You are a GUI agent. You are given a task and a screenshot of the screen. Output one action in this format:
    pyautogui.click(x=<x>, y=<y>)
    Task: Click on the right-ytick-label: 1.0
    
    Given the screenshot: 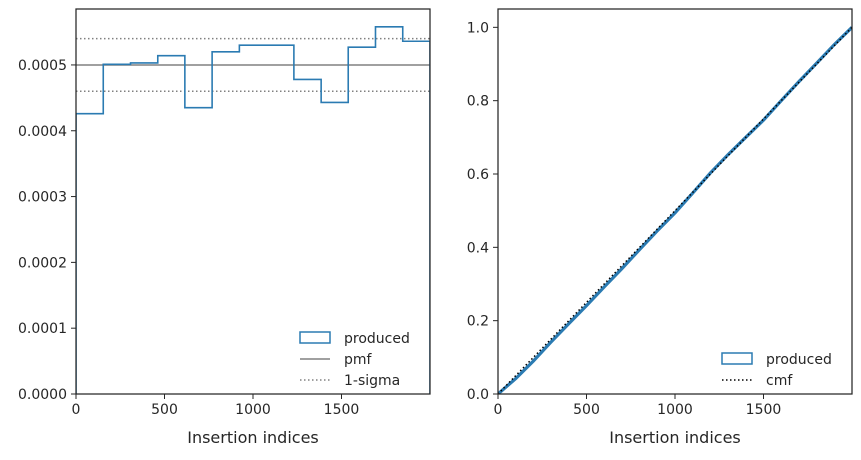 What is the action you would take?
    pyautogui.click(x=478, y=28)
    